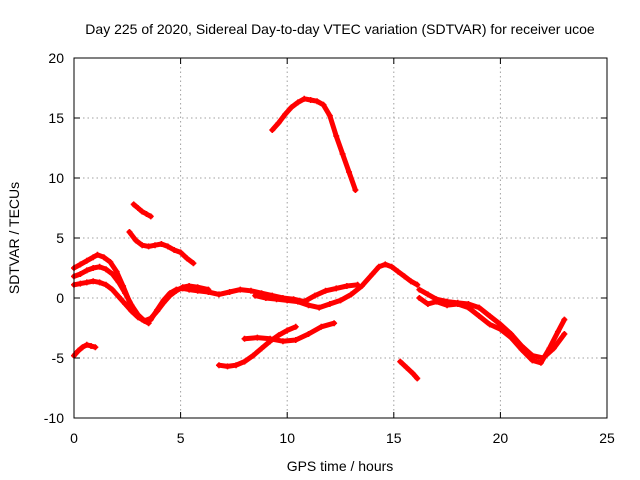 Image resolution: width=640 pixels, height=480 pixels. I want to click on x-tick-label: 10, so click(287, 438).